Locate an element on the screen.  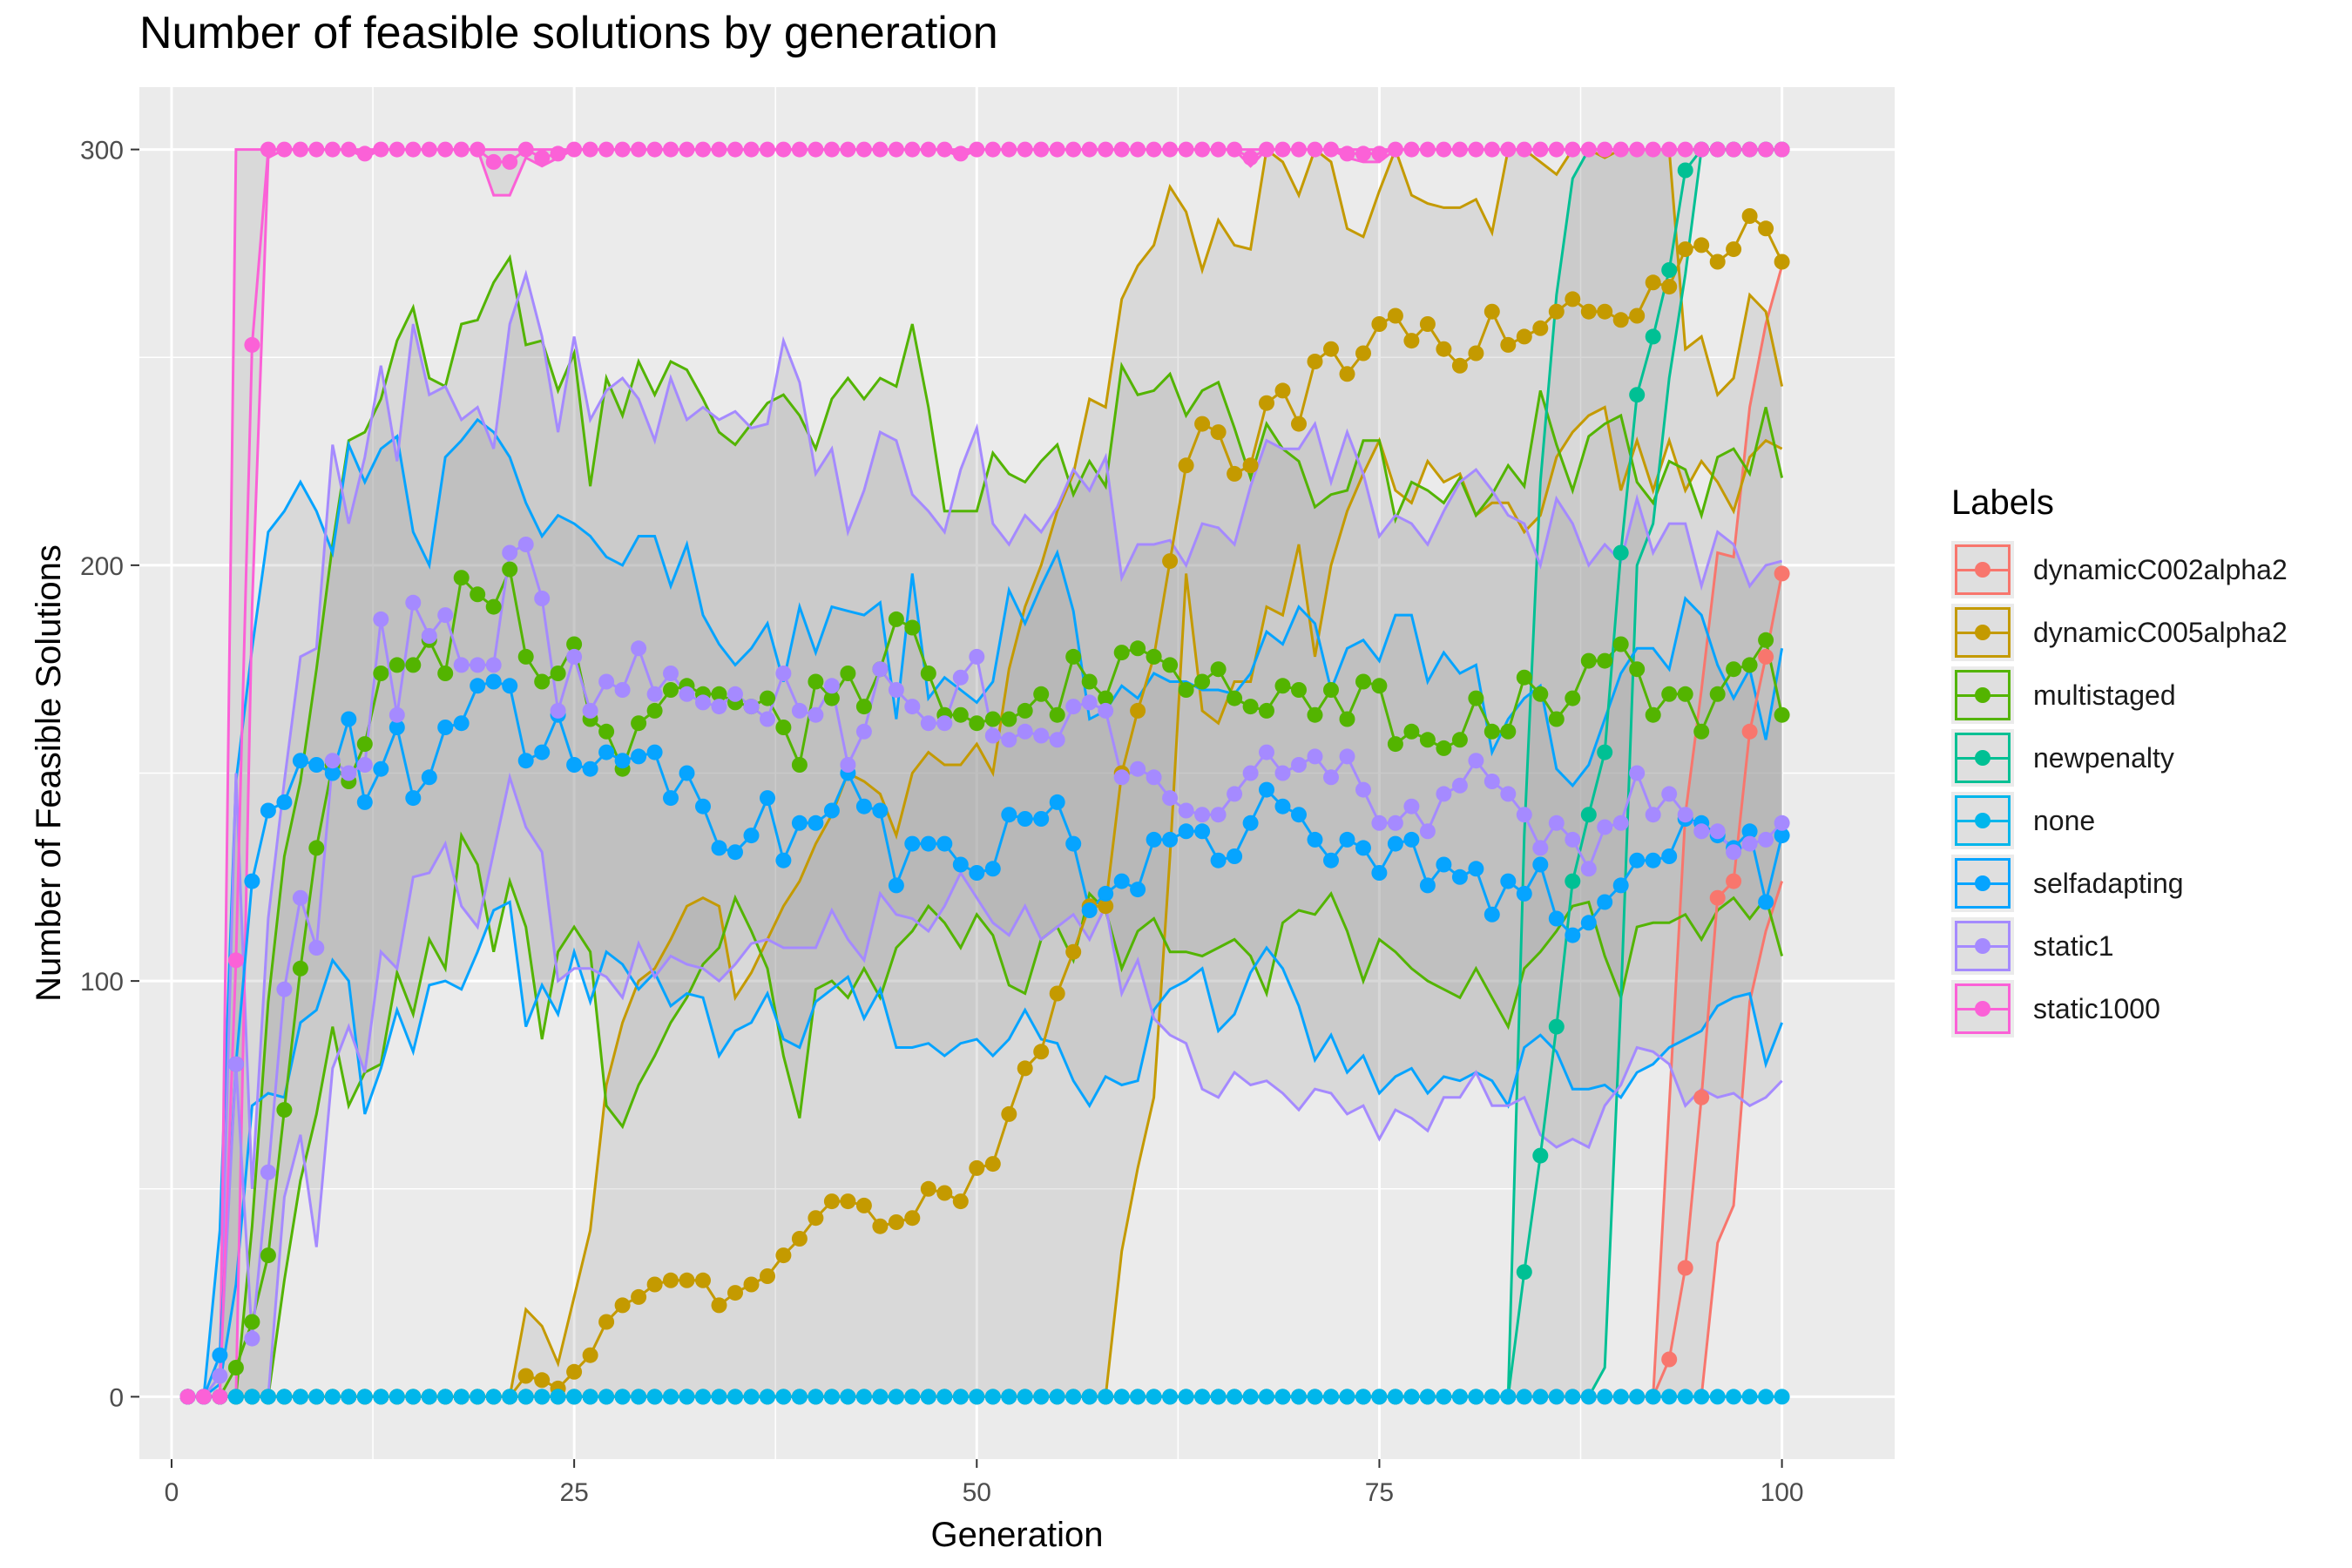
point-newpenalty is located at coordinates (1685, 170).